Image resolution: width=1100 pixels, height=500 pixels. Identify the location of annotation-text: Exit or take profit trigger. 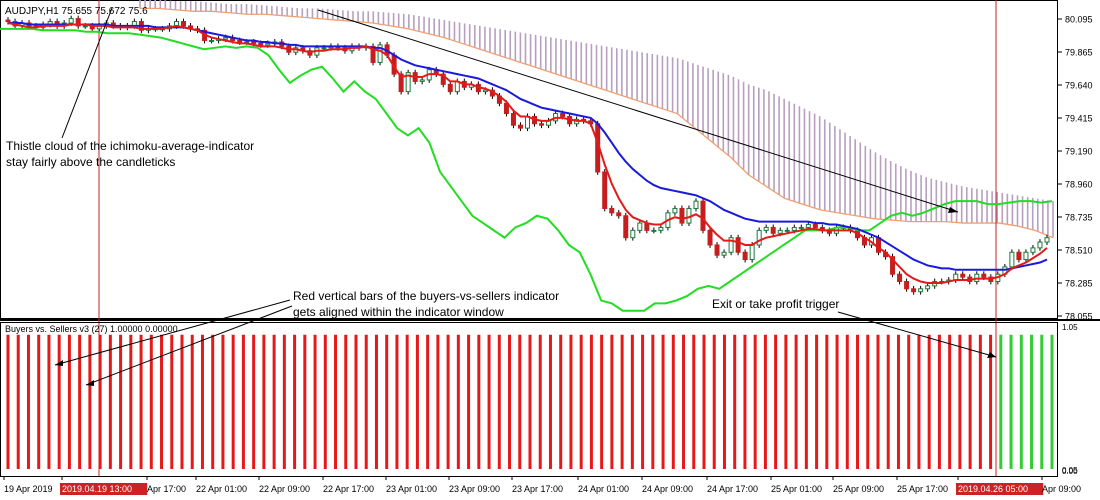
(775, 304).